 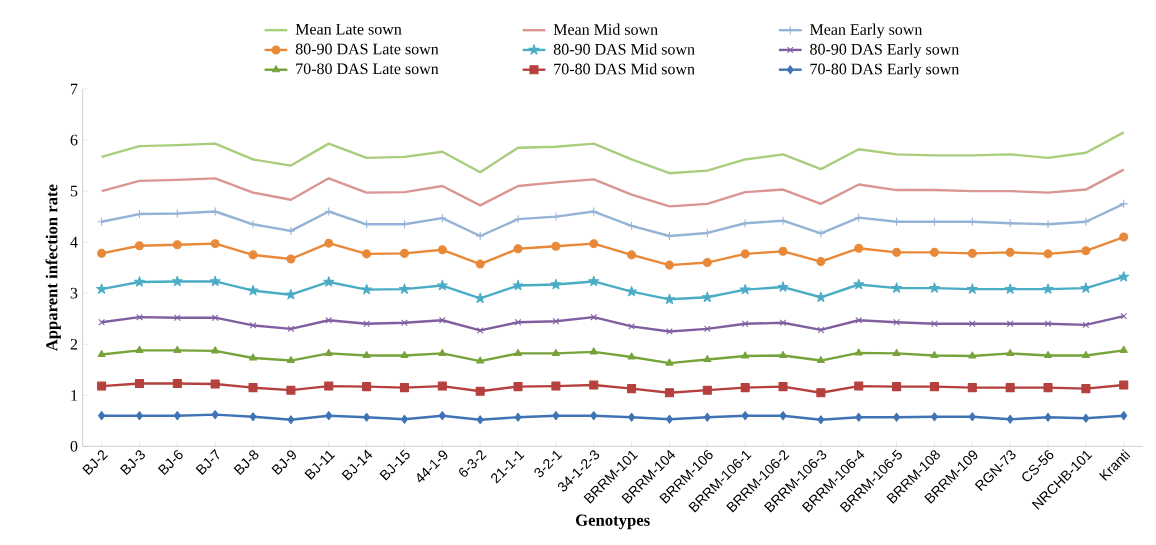 What do you see at coordinates (367, 49) in the screenshot?
I see `legend-label: 80-90 DAS Late sown` at bounding box center [367, 49].